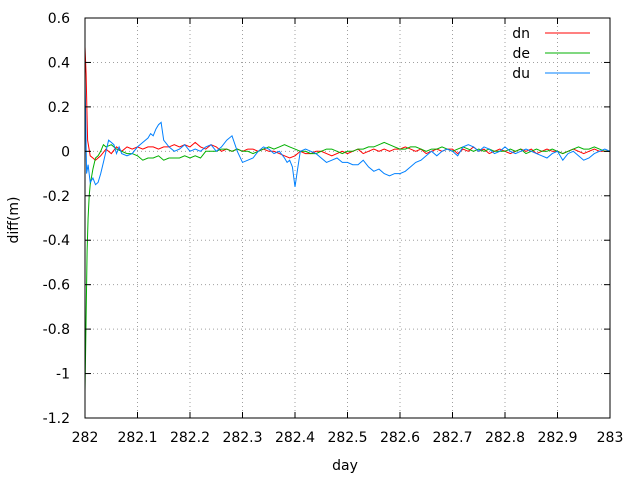 This screenshot has height=480, width=640. What do you see at coordinates (400, 438) in the screenshot?
I see `x-tick-label: 282.6` at bounding box center [400, 438].